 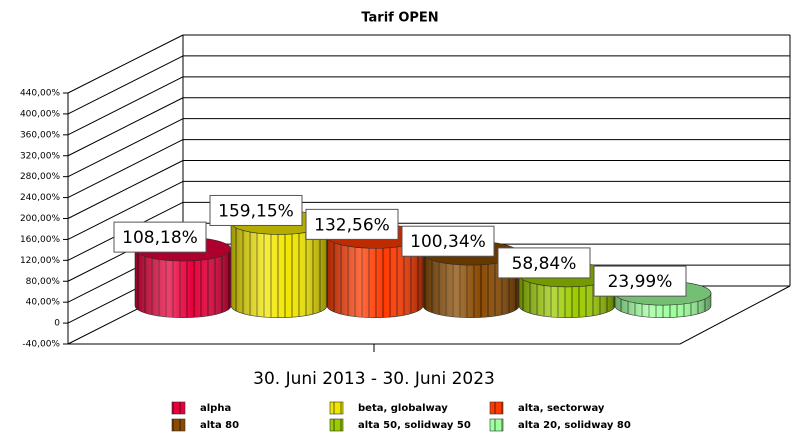 I want to click on y-tick-label: -40,00%, so click(x=41, y=345).